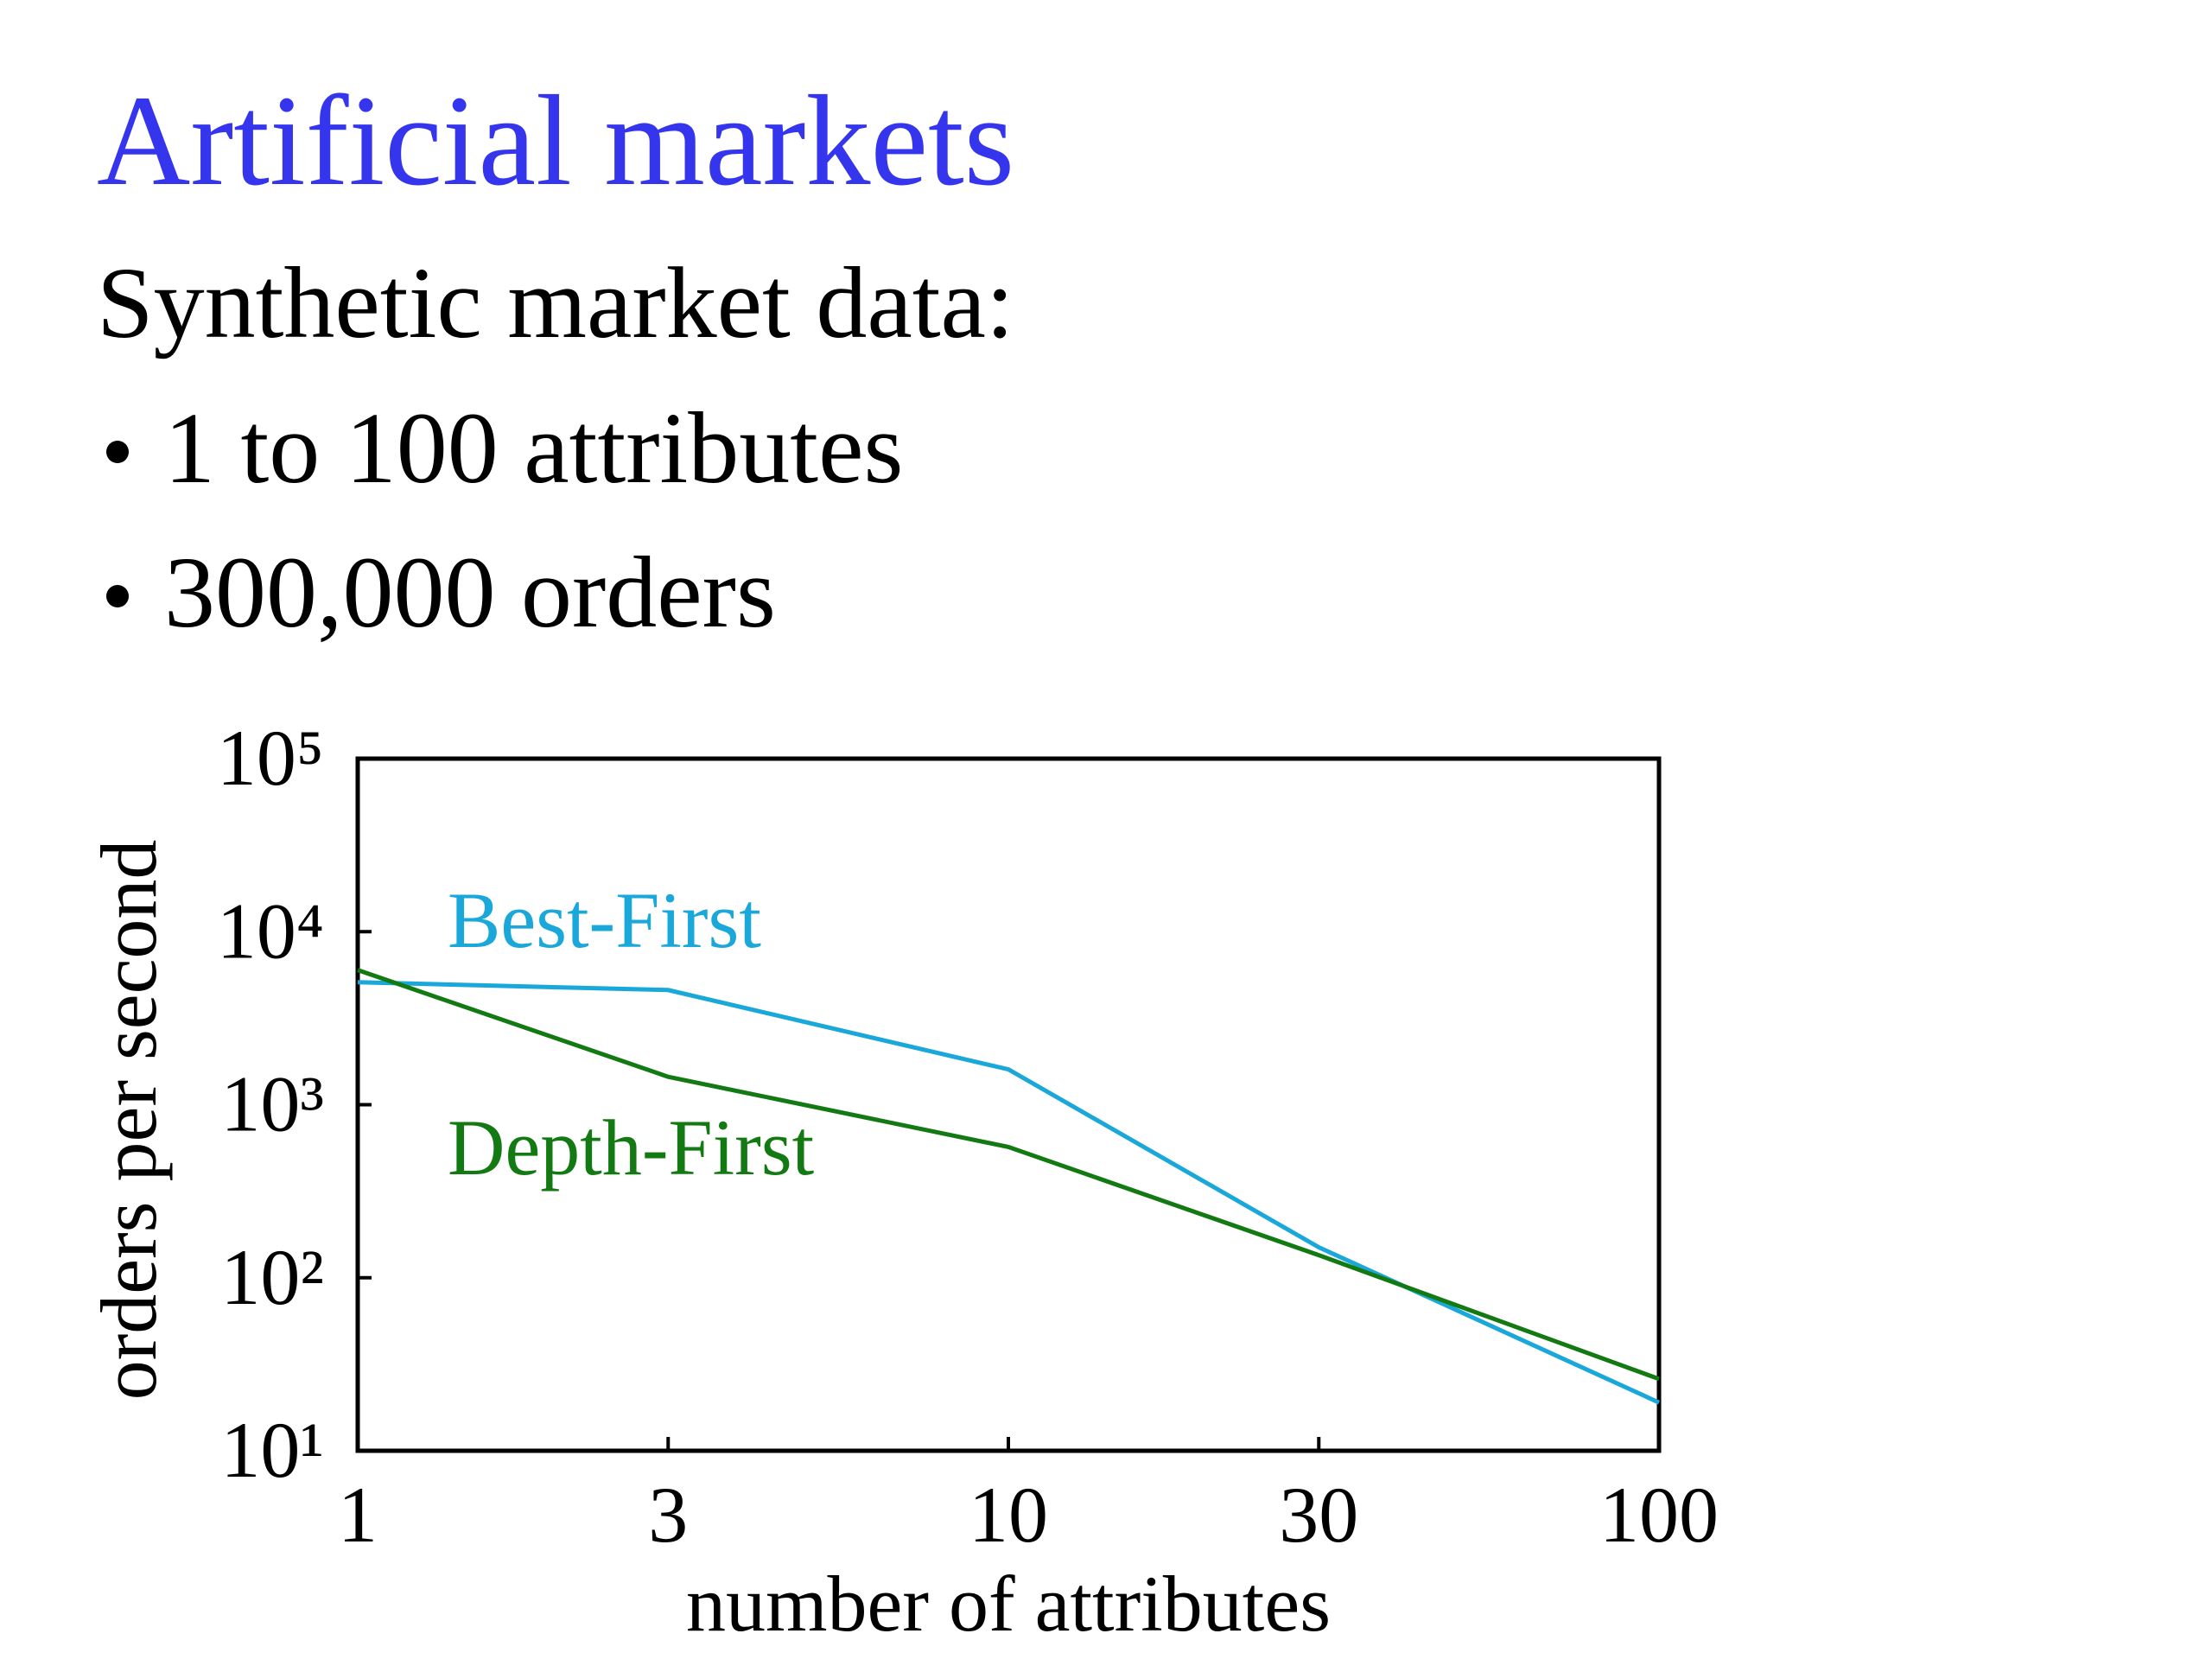 Image resolution: width=2212 pixels, height=1659 pixels. Describe the element at coordinates (604, 920) in the screenshot. I see `series-label: Best-First` at that location.